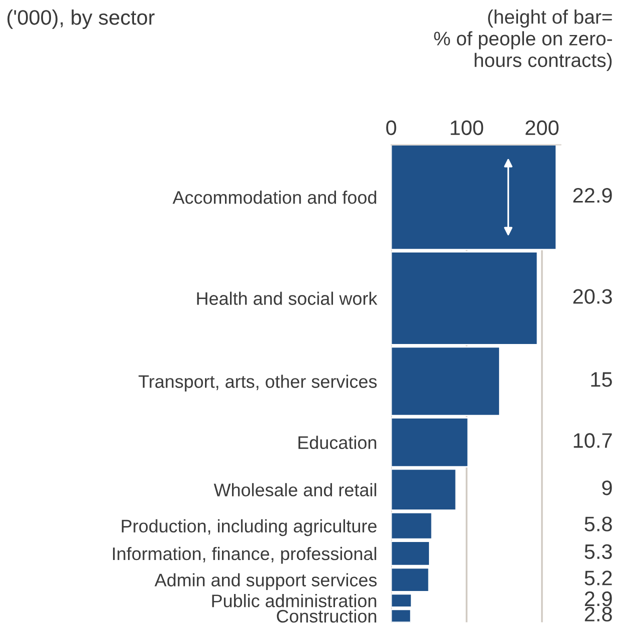 This screenshot has width=619, height=635. What do you see at coordinates (249, 527) in the screenshot?
I see `y-tick-label: Production, including agriculture` at bounding box center [249, 527].